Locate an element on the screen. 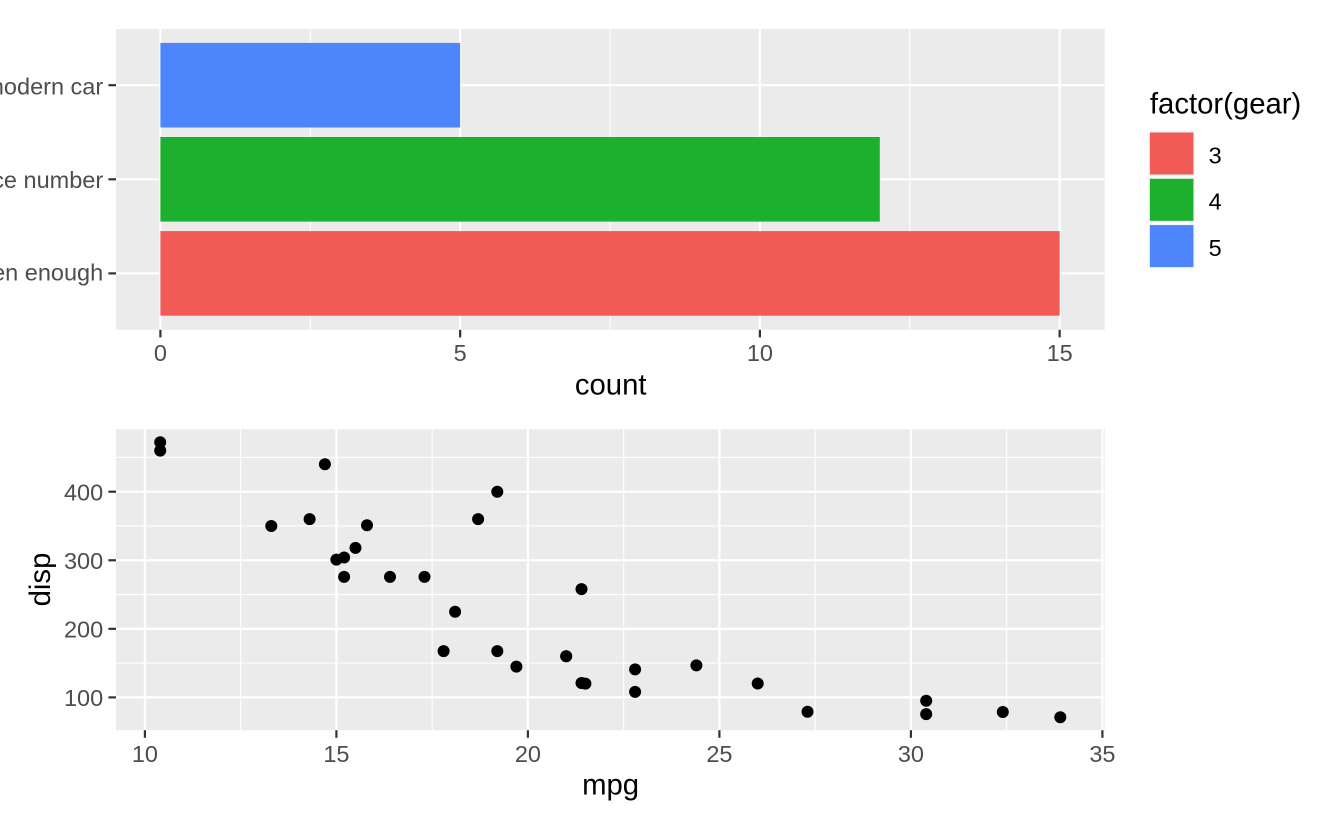 This screenshot has height=830, width=1344. svg-text: a modern car is located at coordinates (51, 86).